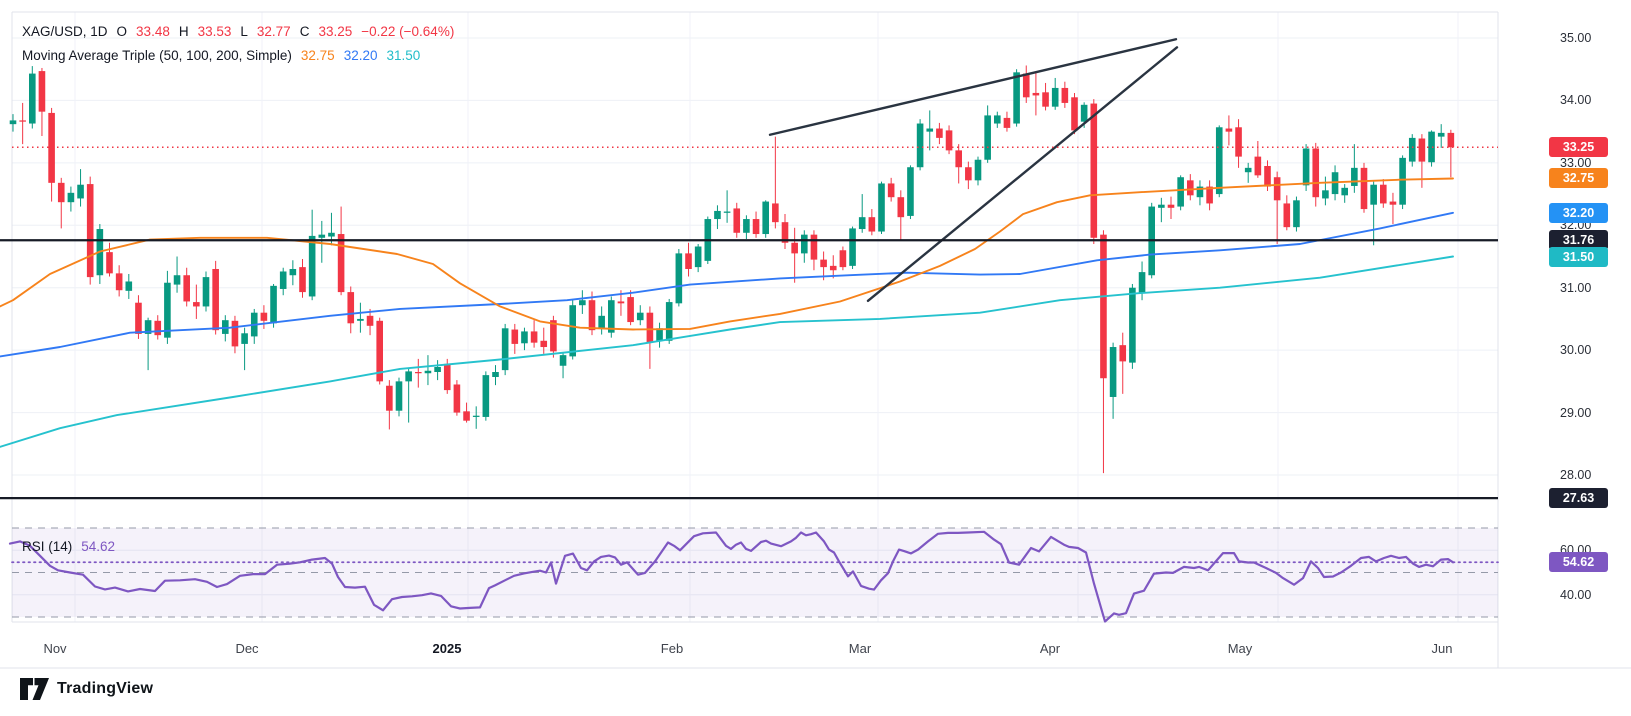  Describe the element at coordinates (1578, 240) in the screenshot. I see `price-axis-badge-31.76: 31.76` at that location.